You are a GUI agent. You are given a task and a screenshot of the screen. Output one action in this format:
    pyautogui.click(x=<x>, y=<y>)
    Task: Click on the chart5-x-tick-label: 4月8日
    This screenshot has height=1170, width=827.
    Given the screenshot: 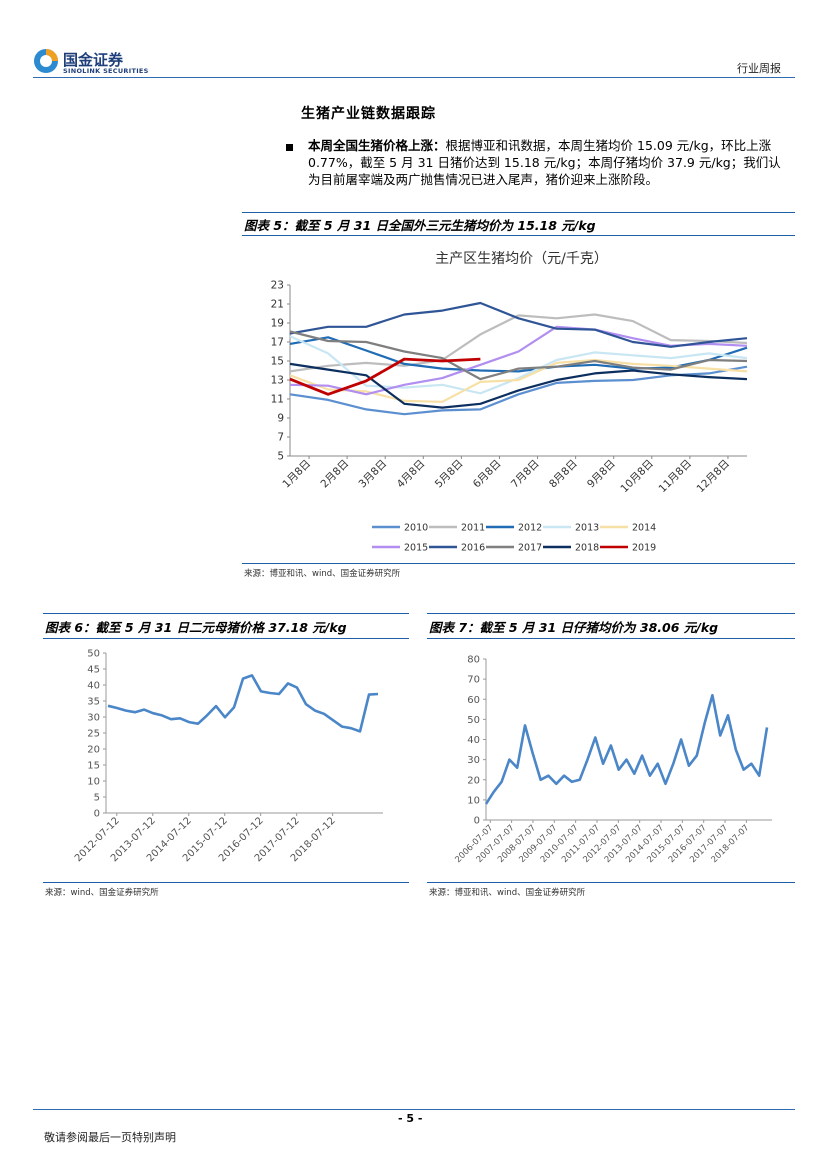 What is the action you would take?
    pyautogui.click(x=411, y=474)
    